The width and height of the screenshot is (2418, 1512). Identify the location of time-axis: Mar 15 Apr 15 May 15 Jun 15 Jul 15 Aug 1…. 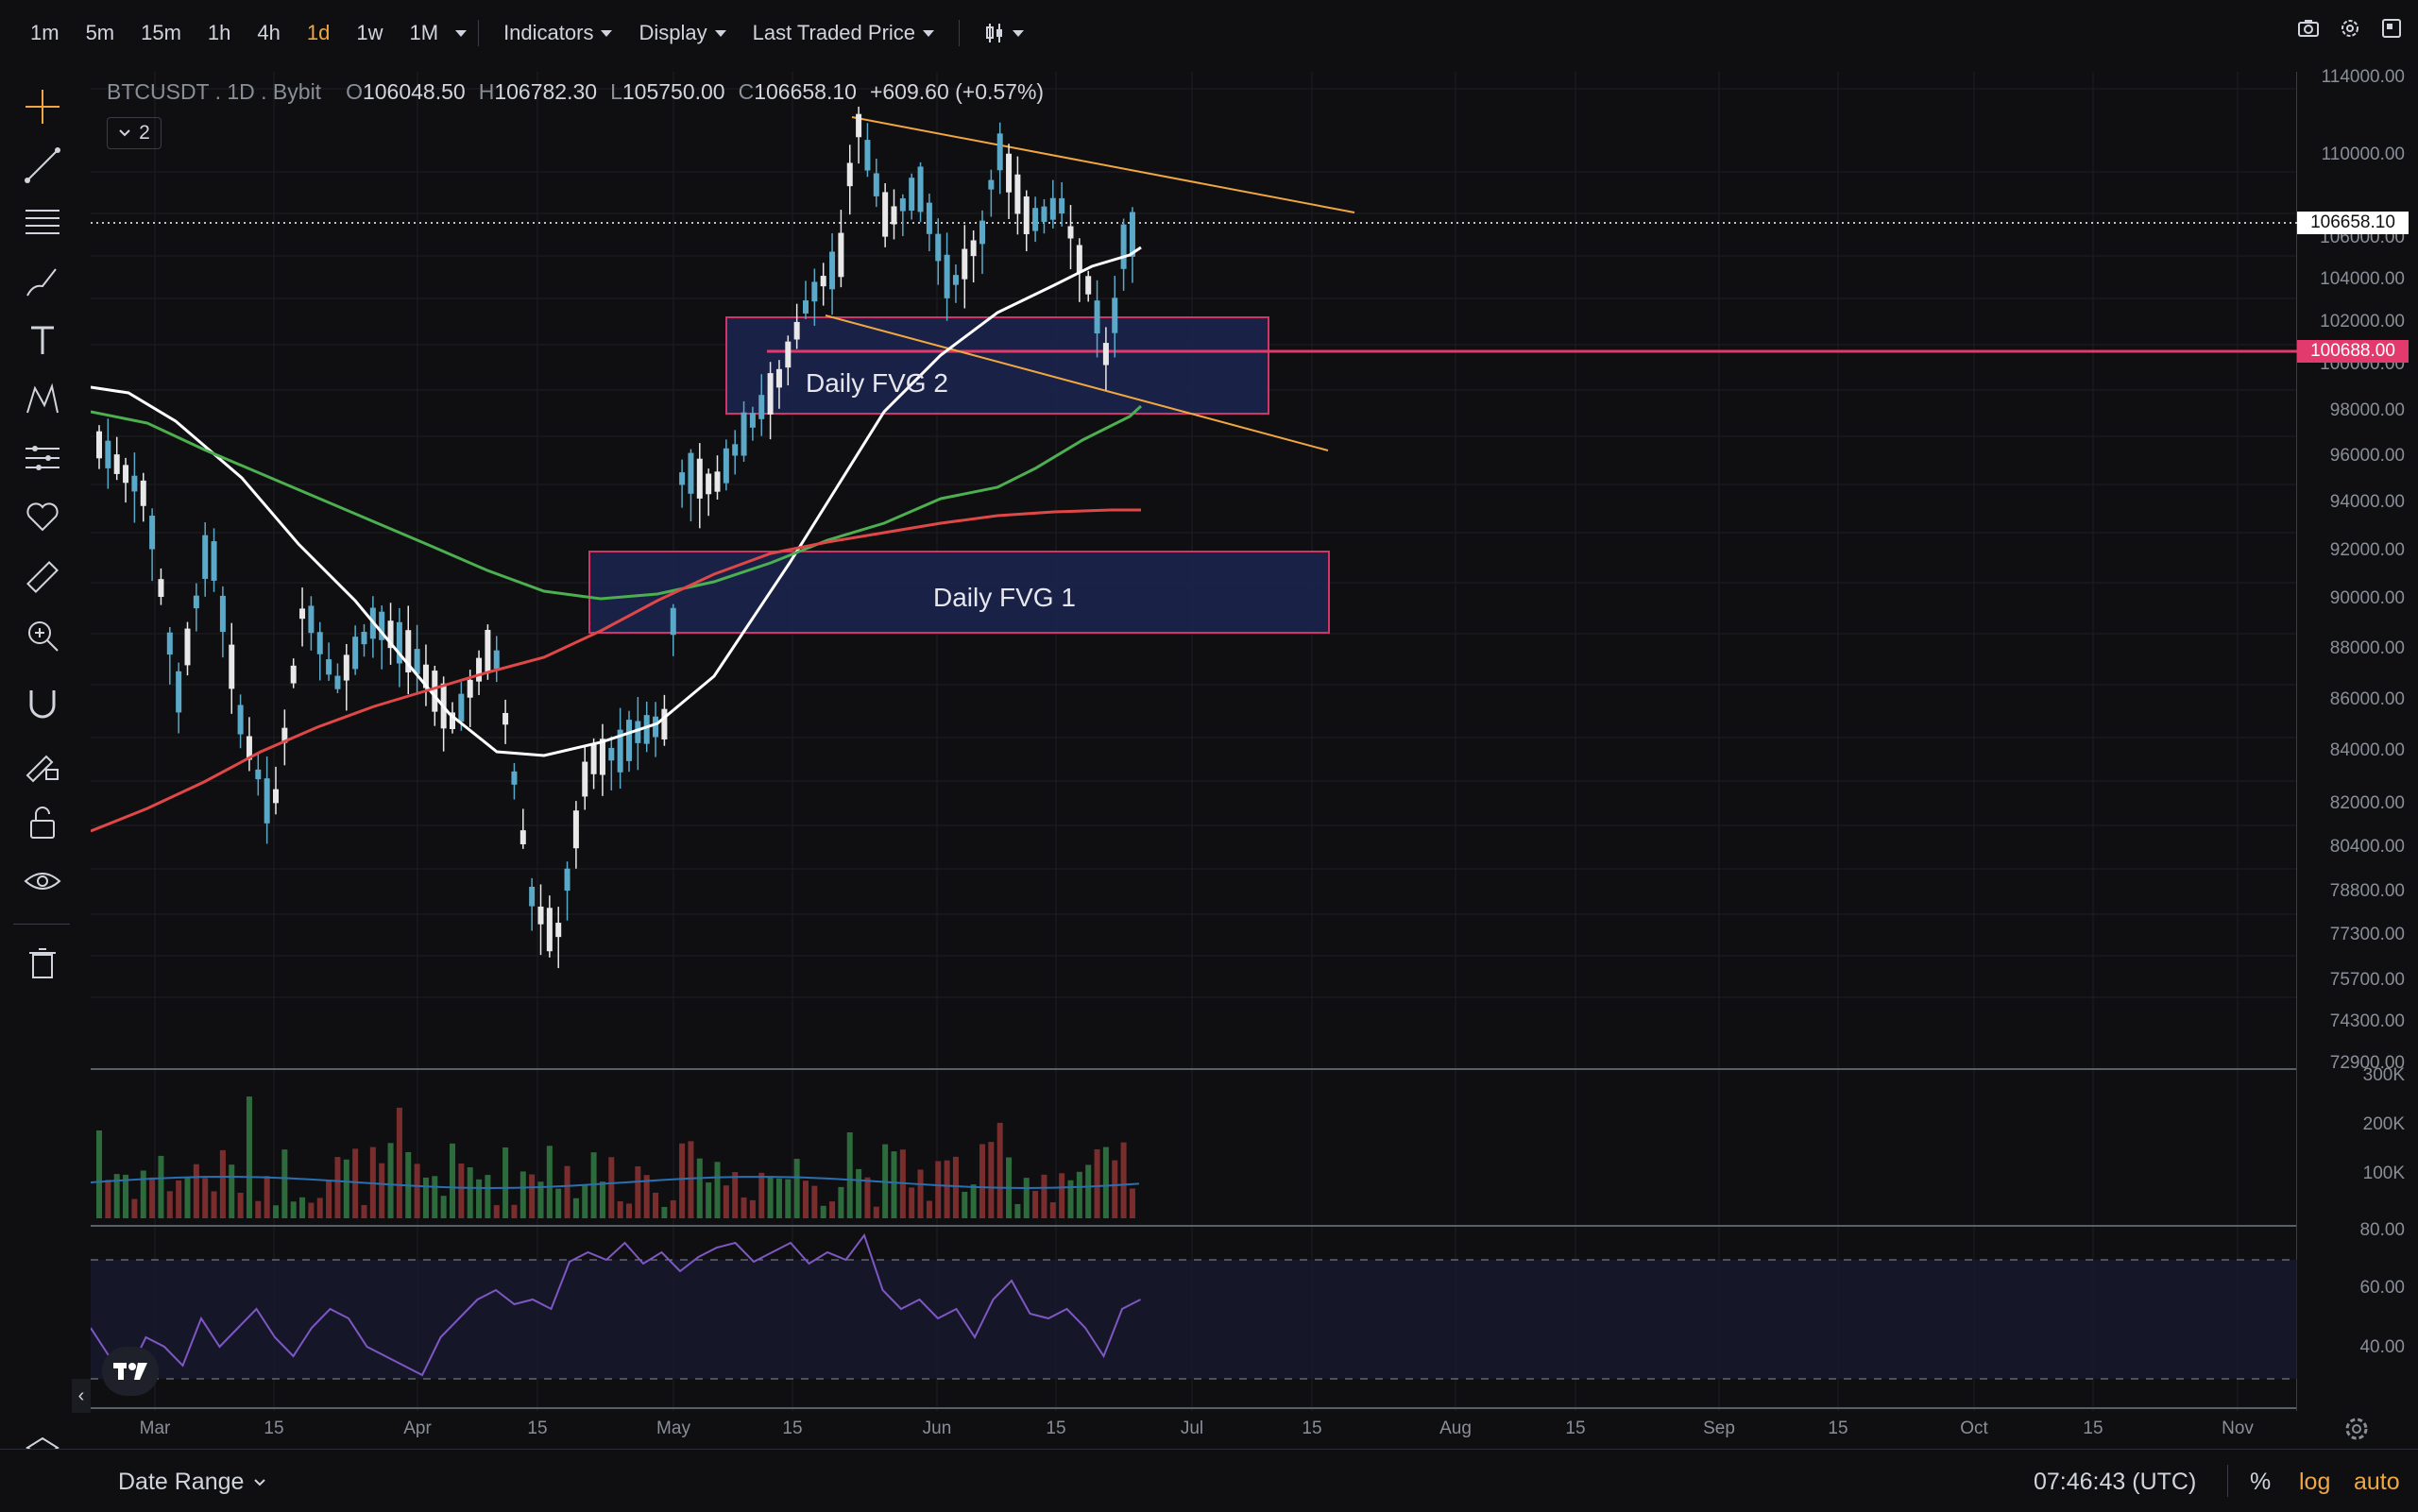
(1194, 1430).